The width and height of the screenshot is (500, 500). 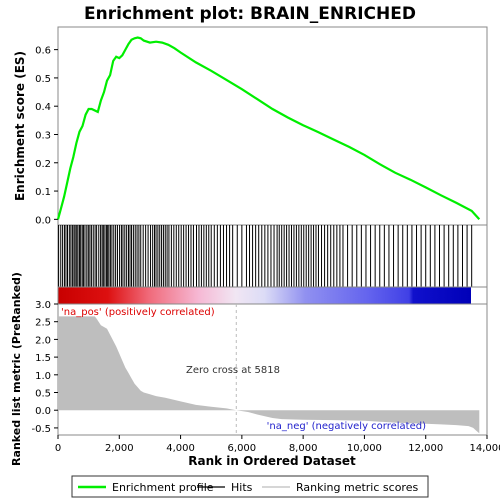 I want to click on rank-gradient-bar, so click(x=264, y=295).